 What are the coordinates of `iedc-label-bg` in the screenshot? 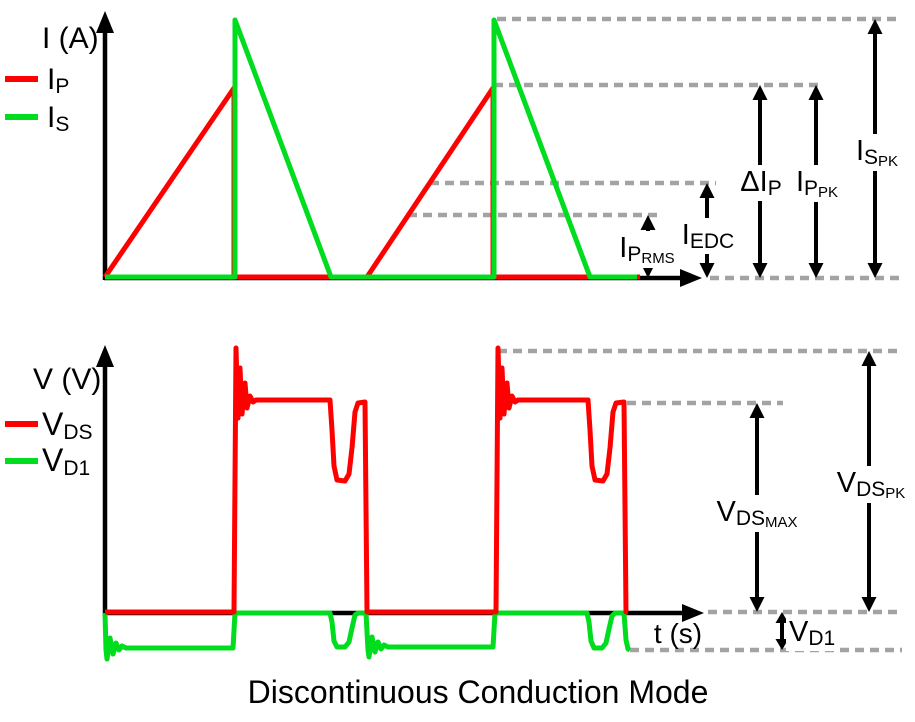 It's located at (708, 236).